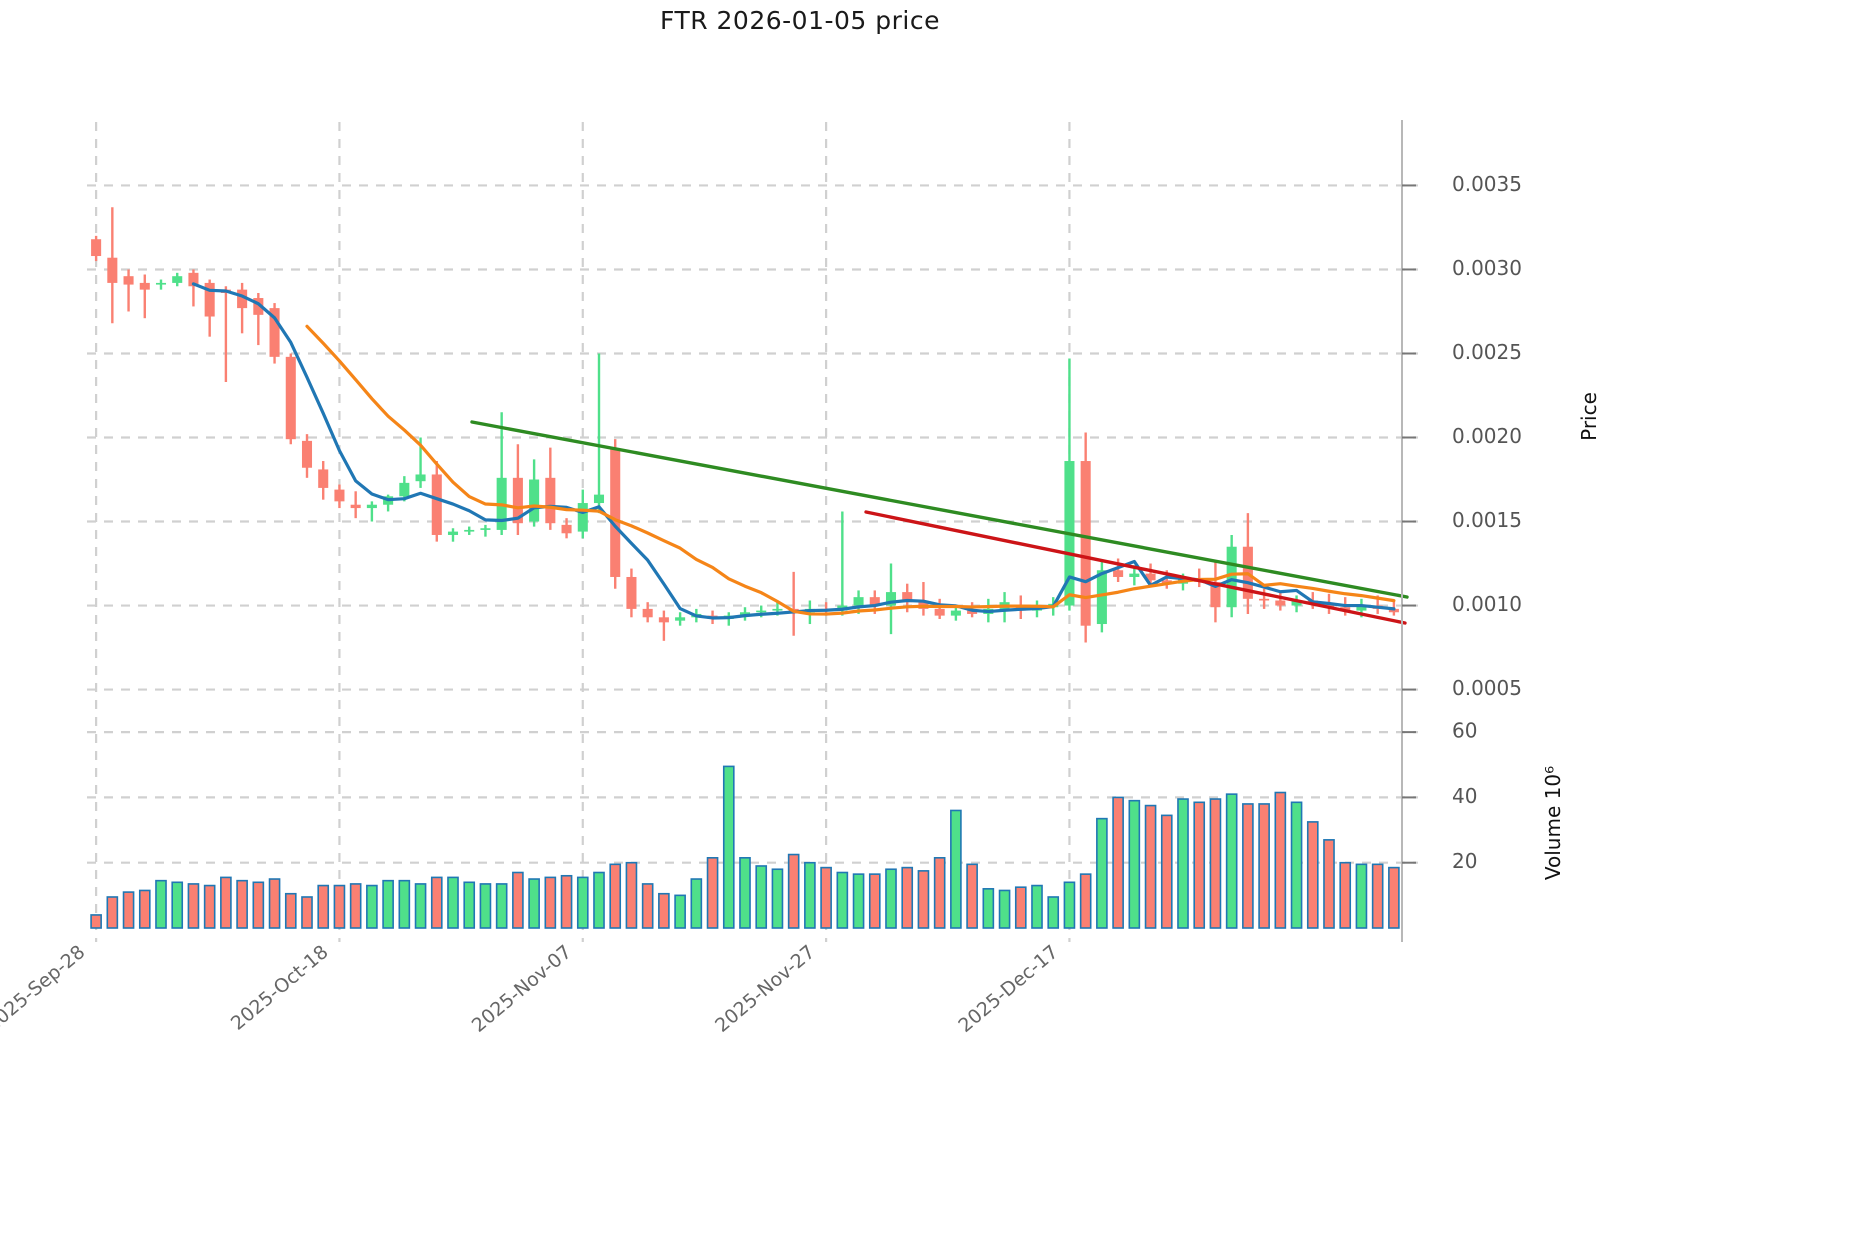 This screenshot has width=1873, height=1246. I want to click on moving-average-line, so click(850, 470).